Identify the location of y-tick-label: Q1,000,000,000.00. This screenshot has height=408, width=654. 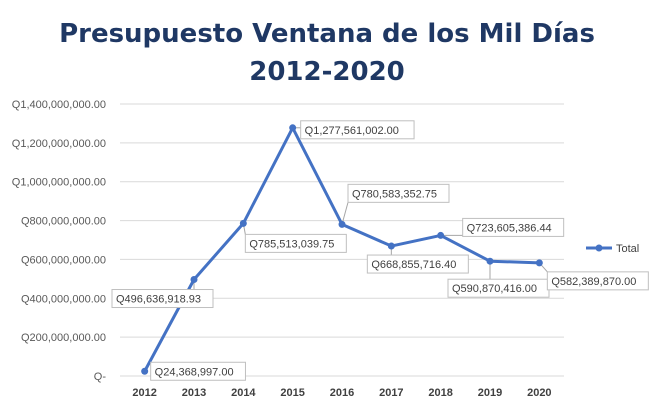
(59, 183).